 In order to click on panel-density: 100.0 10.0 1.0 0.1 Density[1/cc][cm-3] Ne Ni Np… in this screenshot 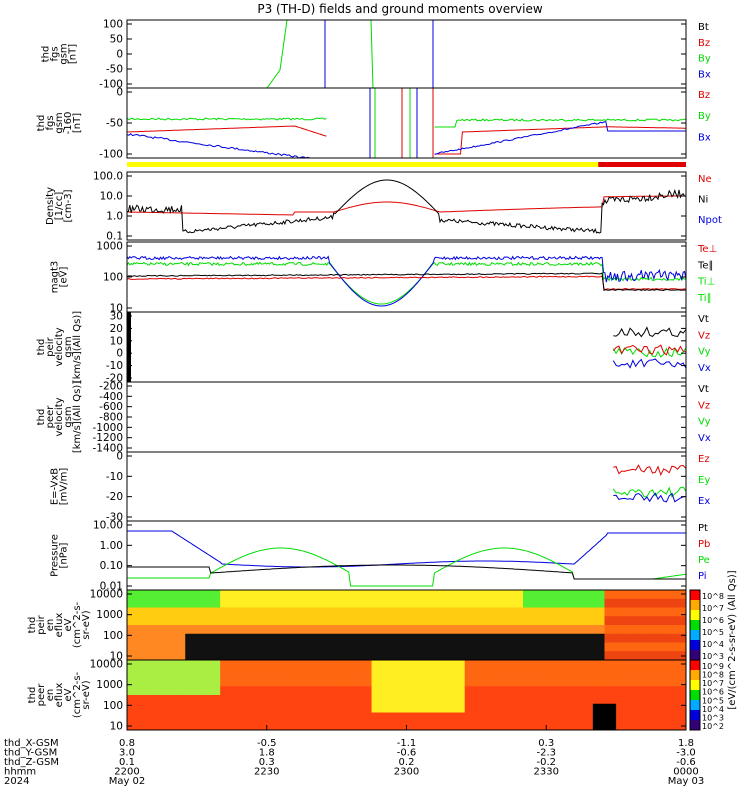, I will do `click(383, 207)`.